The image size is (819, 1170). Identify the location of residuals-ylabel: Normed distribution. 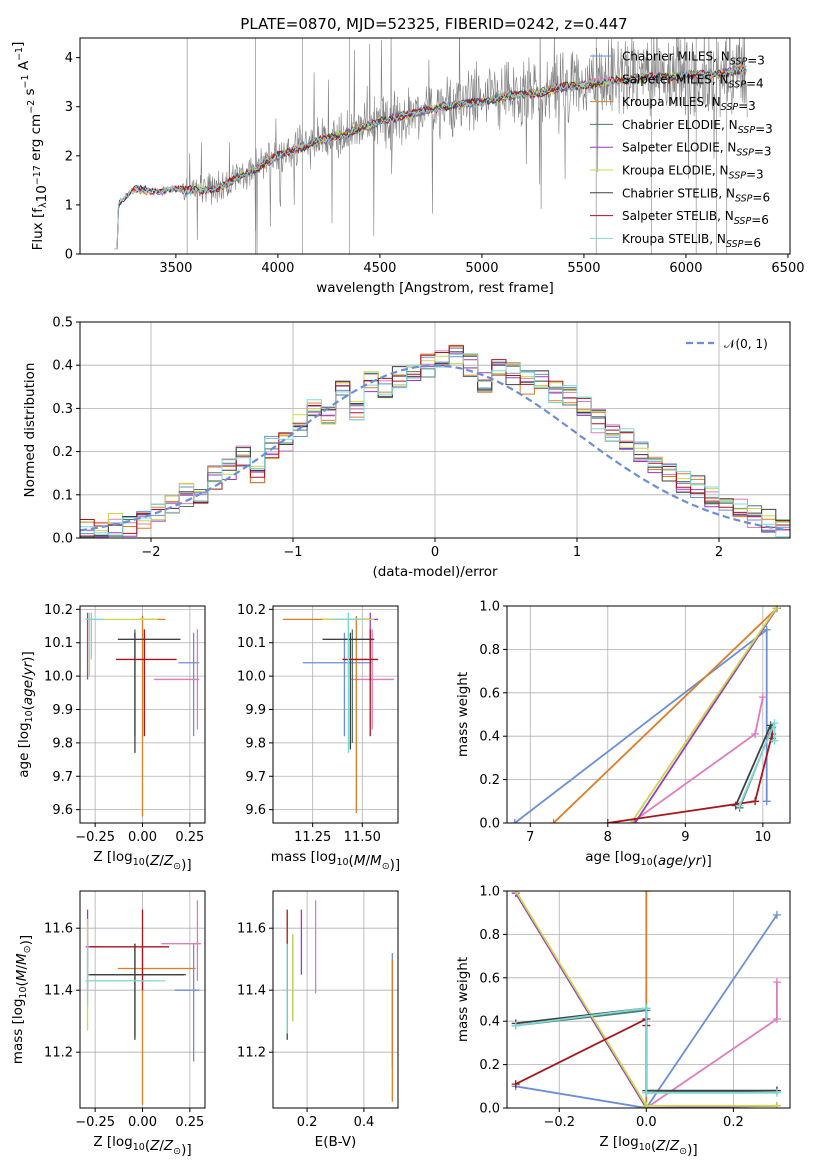
(30, 430).